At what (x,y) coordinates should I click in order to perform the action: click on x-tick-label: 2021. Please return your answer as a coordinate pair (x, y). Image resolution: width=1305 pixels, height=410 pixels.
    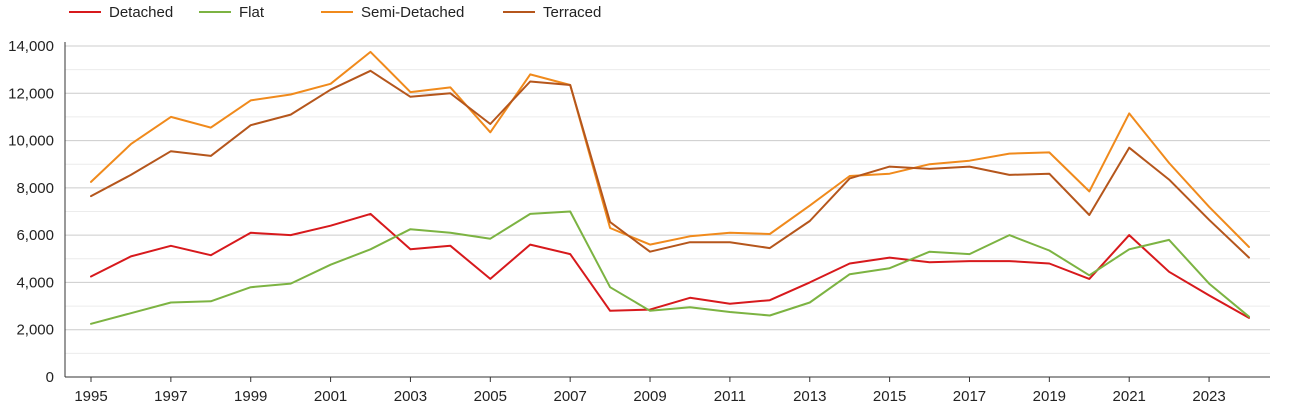
    Looking at the image, I should click on (1129, 396).